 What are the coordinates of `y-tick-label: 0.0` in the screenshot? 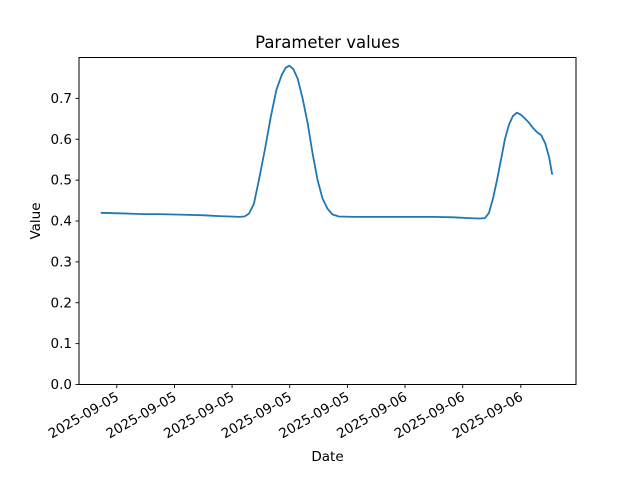 It's located at (61, 385).